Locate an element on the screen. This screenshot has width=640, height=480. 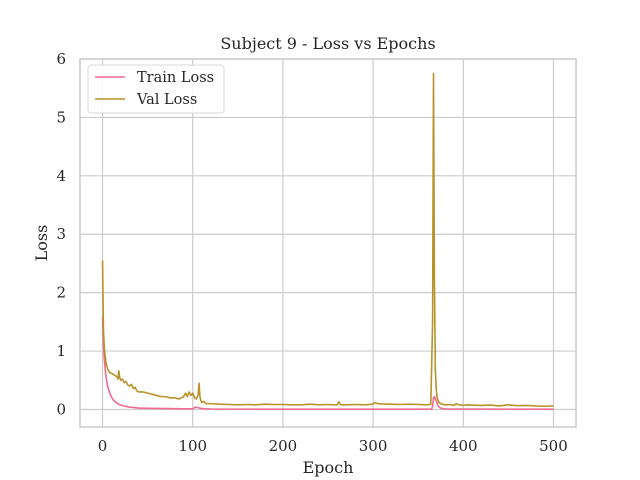
y-tick-label: 5 is located at coordinates (61, 117).